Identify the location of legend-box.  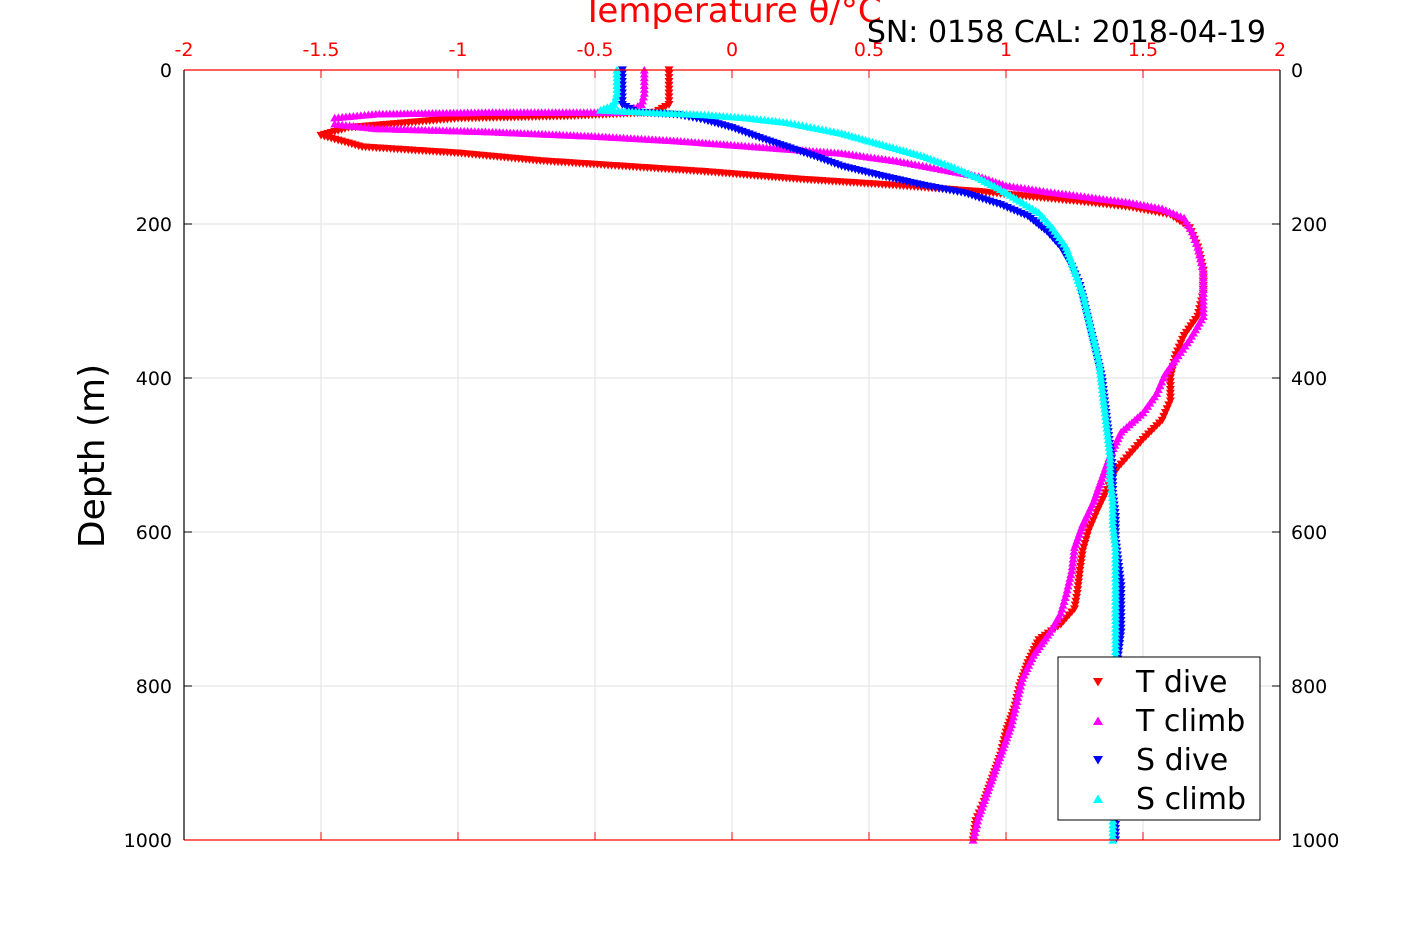
(1159, 738).